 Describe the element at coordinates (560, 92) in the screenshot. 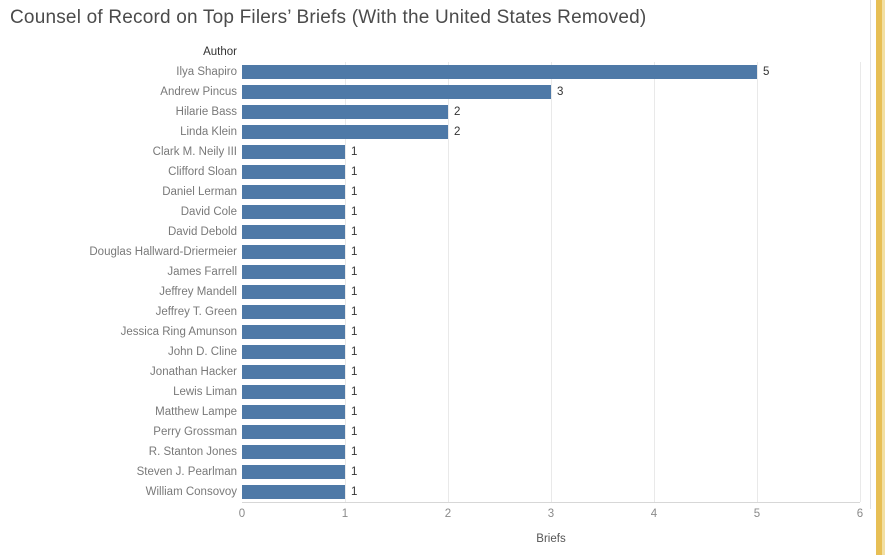

I see `bar-value-label: 3` at that location.